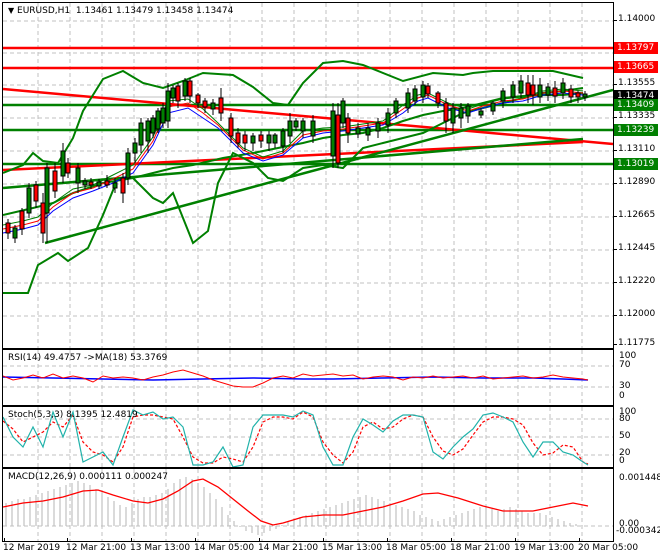 This screenshot has height=560, width=660. What do you see at coordinates (636, 105) in the screenshot?
I see `support-badge: 1.13409` at bounding box center [636, 105].